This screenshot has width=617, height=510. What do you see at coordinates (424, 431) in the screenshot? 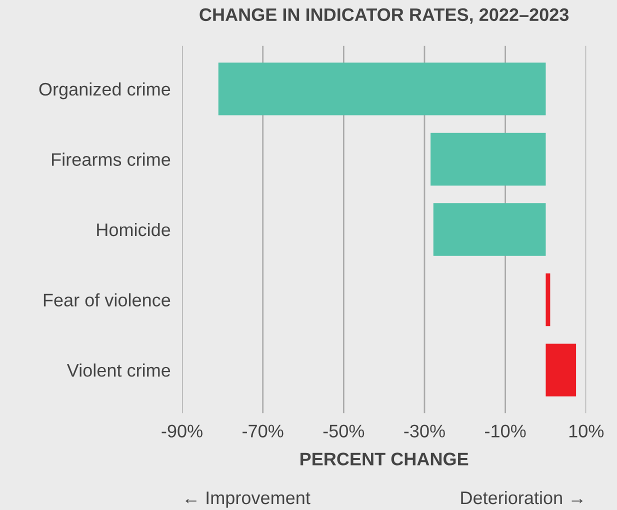
I see `x-tick-label: -30%` at bounding box center [424, 431].